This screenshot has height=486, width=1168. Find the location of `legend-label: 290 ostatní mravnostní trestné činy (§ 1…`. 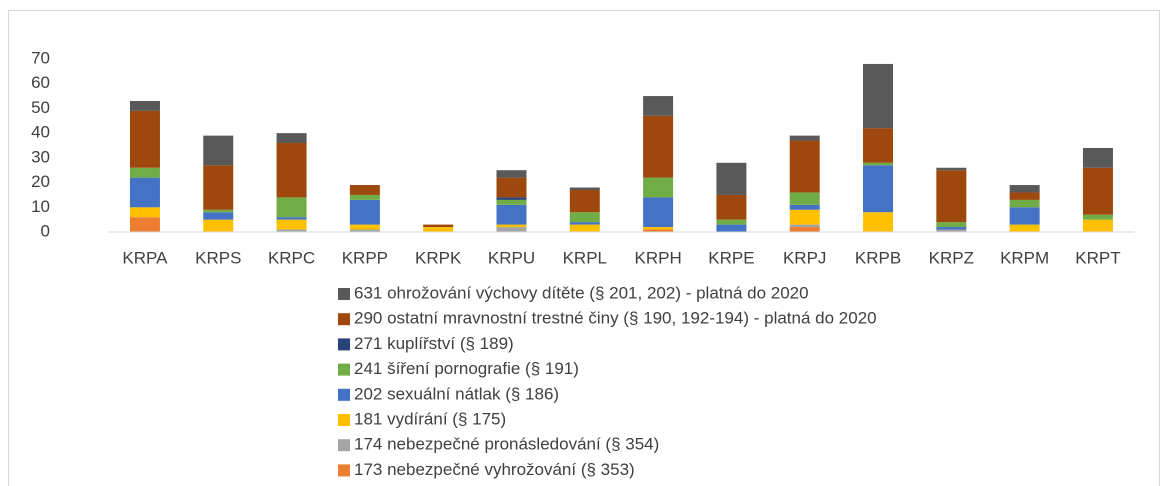

legend-label: 290 ostatní mravnostní trestné činy (§ 1… is located at coordinates (615, 318).